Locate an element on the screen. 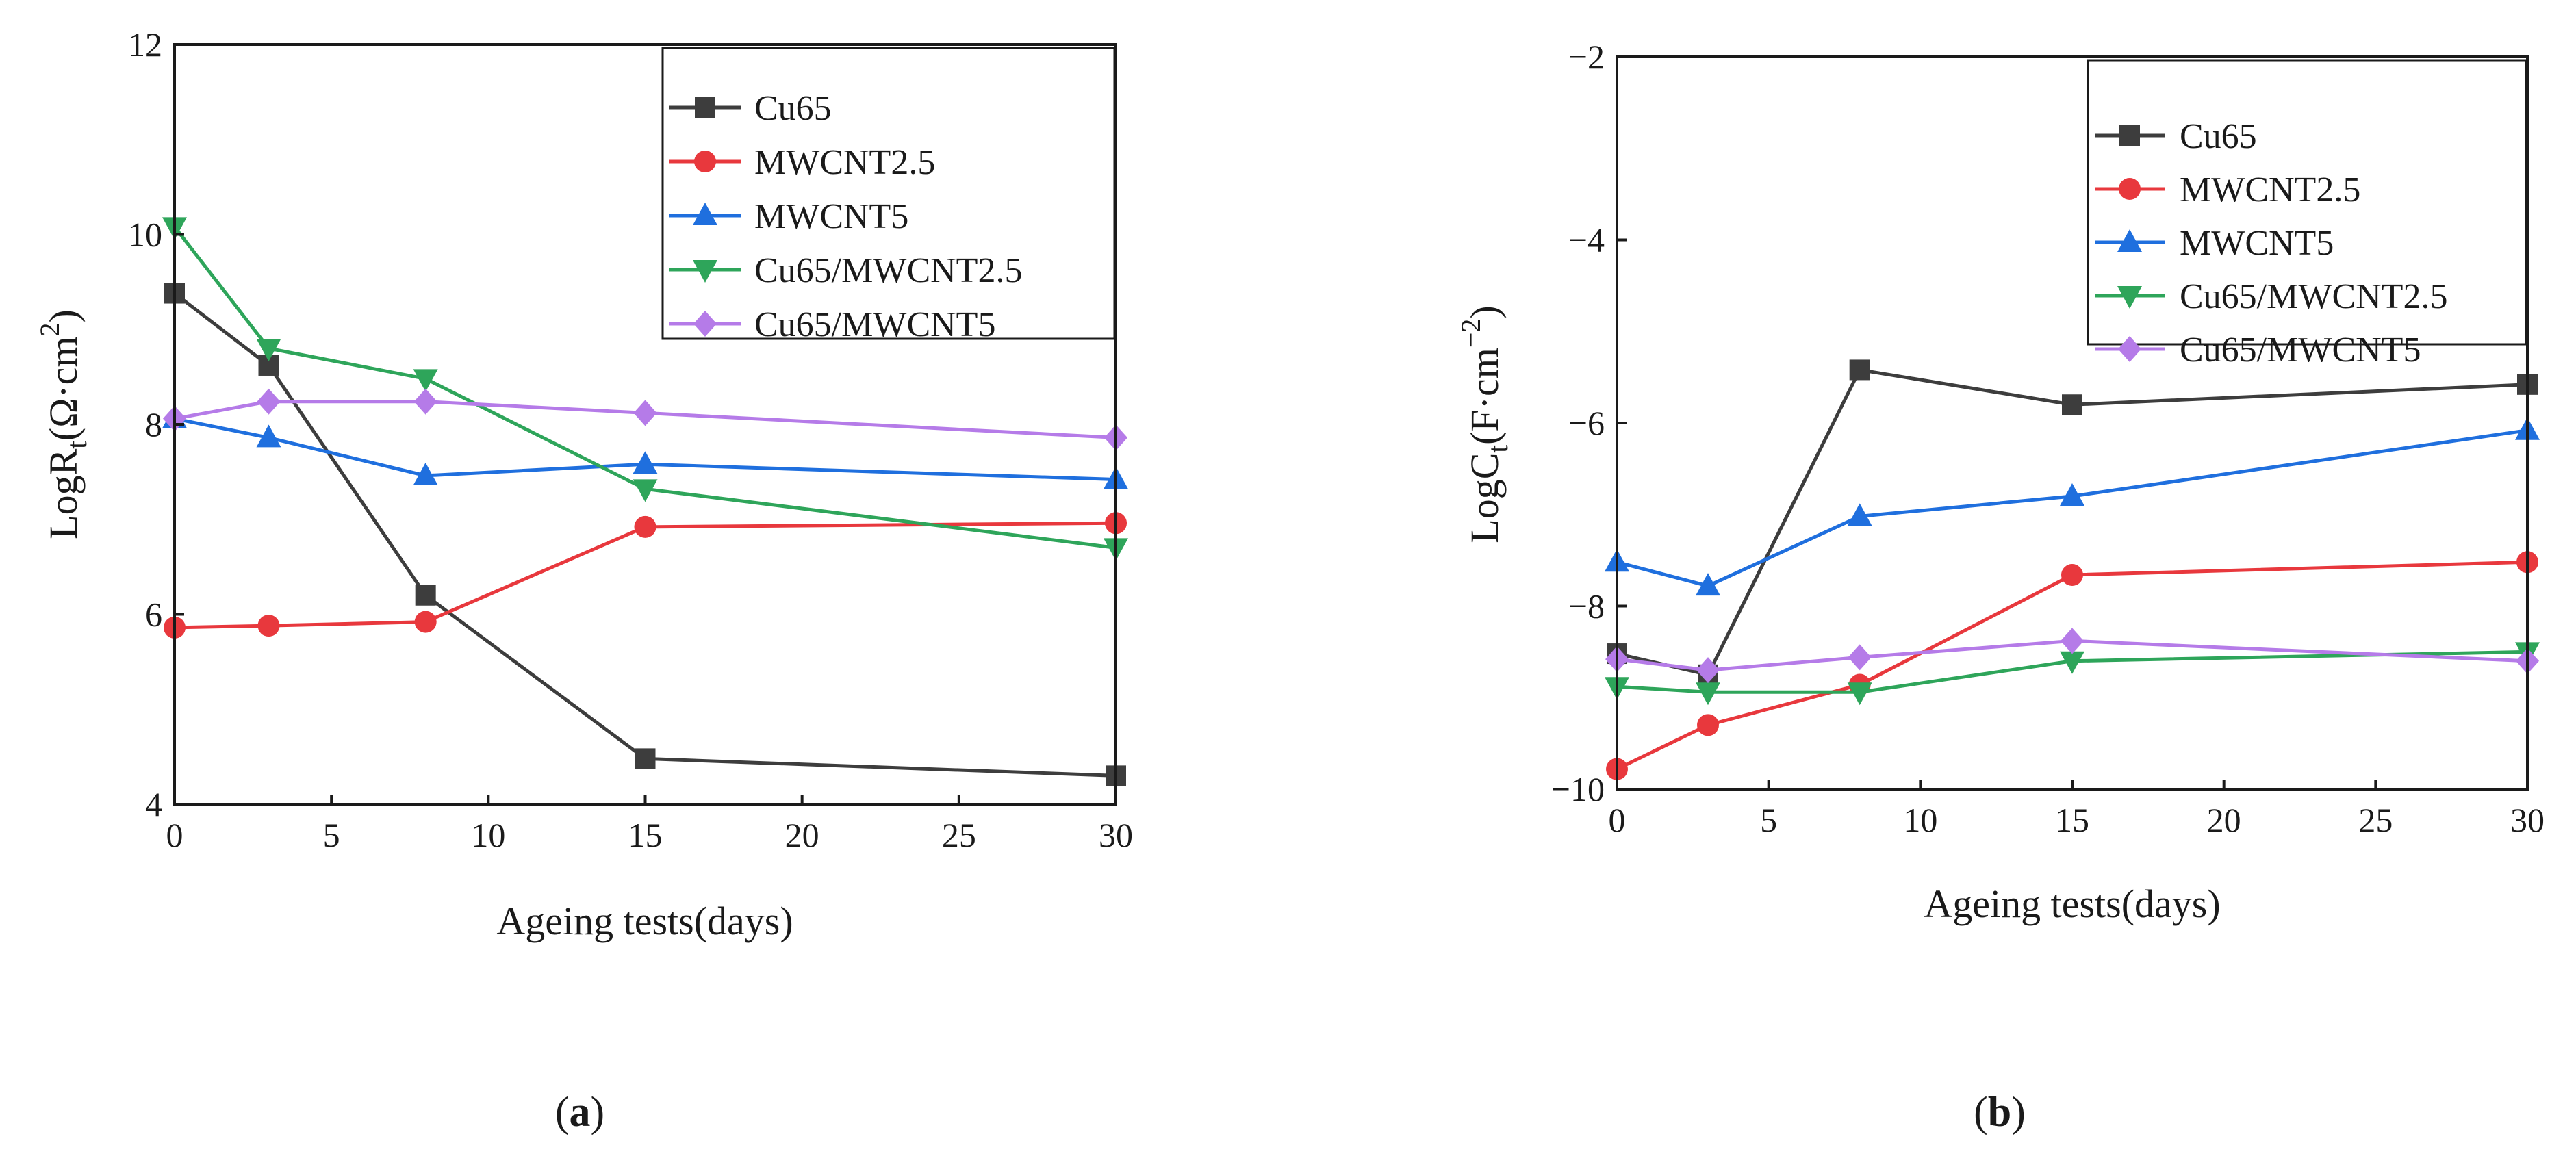  y-tick-label-a-4: 12 is located at coordinates (145, 44).